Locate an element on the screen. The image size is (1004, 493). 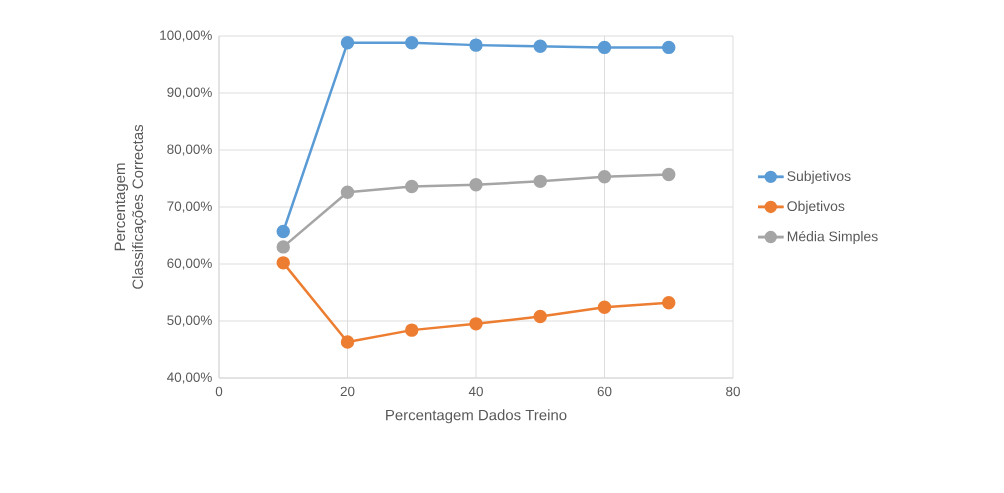
y-tick-label: 100,00% is located at coordinates (186, 36).